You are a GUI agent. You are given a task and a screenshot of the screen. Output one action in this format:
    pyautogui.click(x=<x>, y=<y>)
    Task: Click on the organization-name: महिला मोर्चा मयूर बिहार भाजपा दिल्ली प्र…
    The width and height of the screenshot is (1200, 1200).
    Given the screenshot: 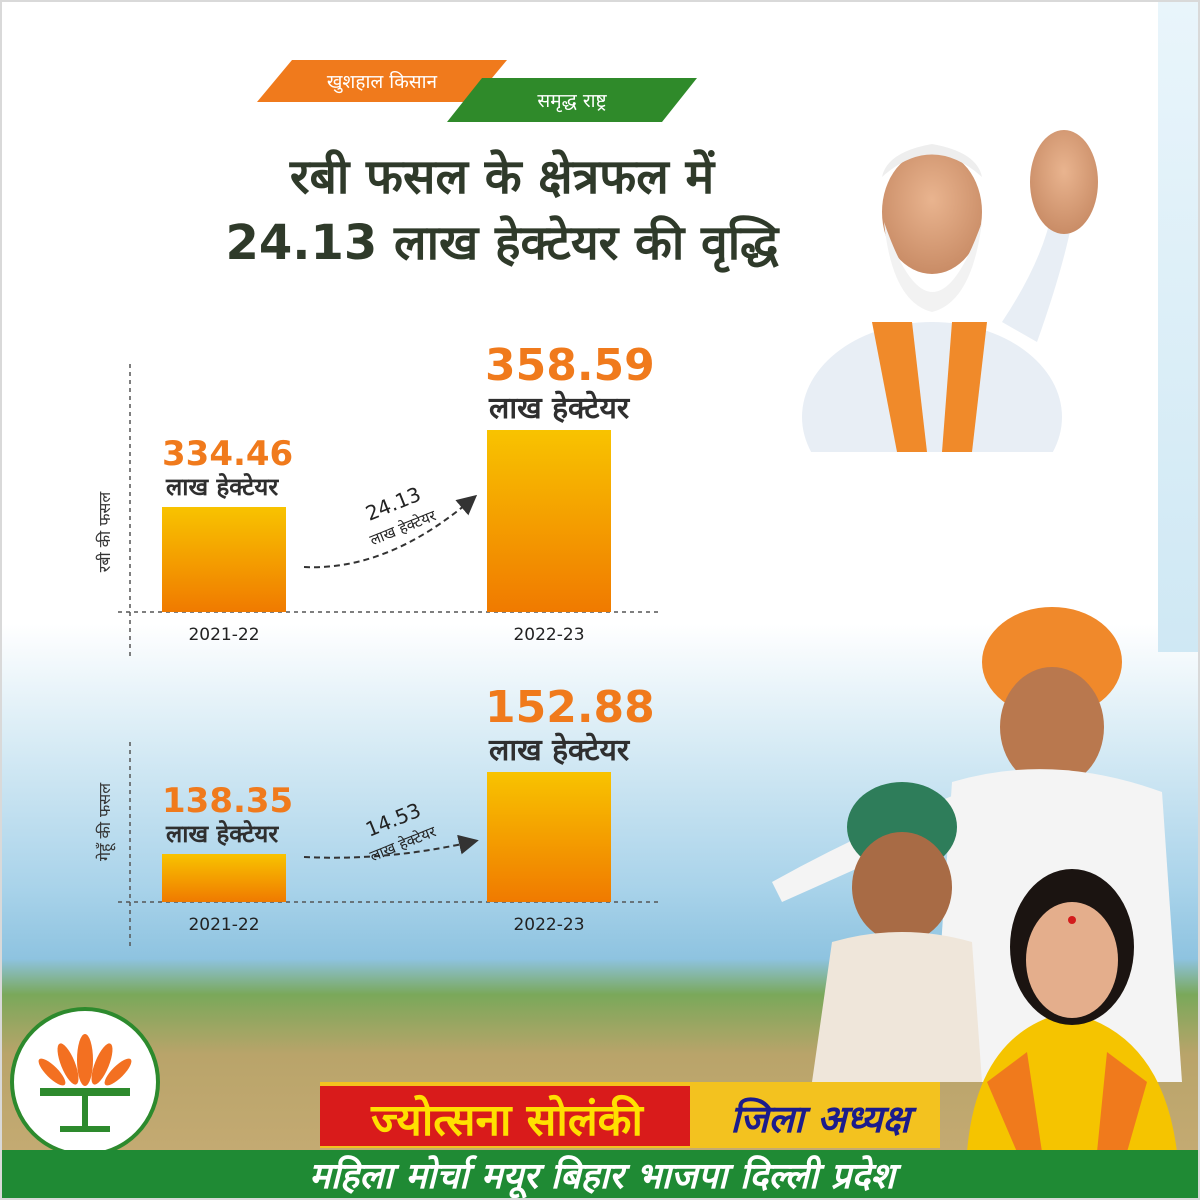 What is the action you would take?
    pyautogui.click(x=602, y=1176)
    